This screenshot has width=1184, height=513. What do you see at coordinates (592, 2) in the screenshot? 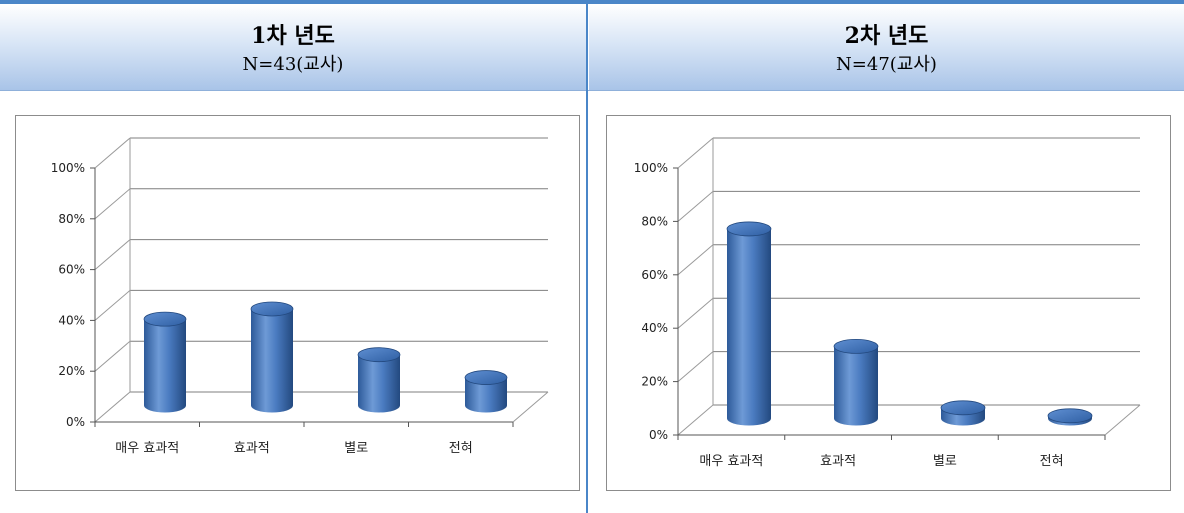
I see `top-border` at bounding box center [592, 2].